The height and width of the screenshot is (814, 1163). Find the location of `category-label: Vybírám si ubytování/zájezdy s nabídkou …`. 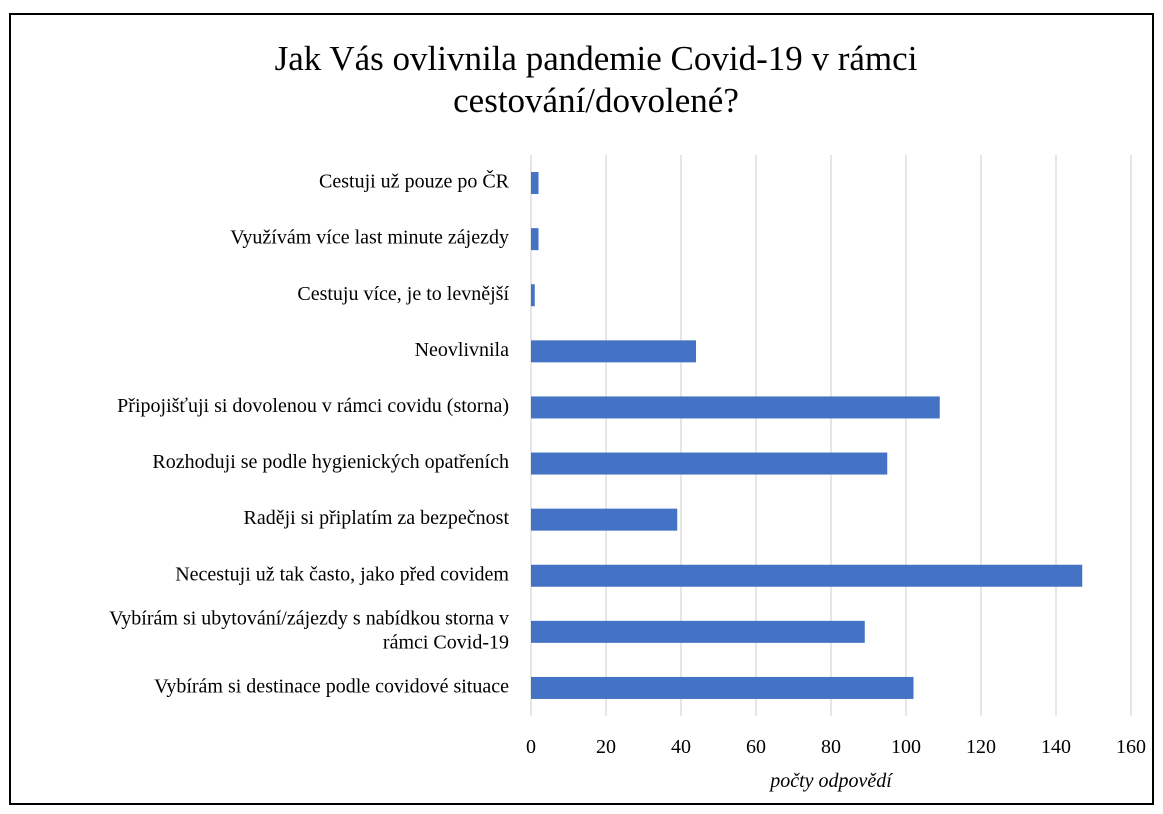

category-label: Vybírám si ubytování/zájezdy s nabídkou … is located at coordinates (309, 618).